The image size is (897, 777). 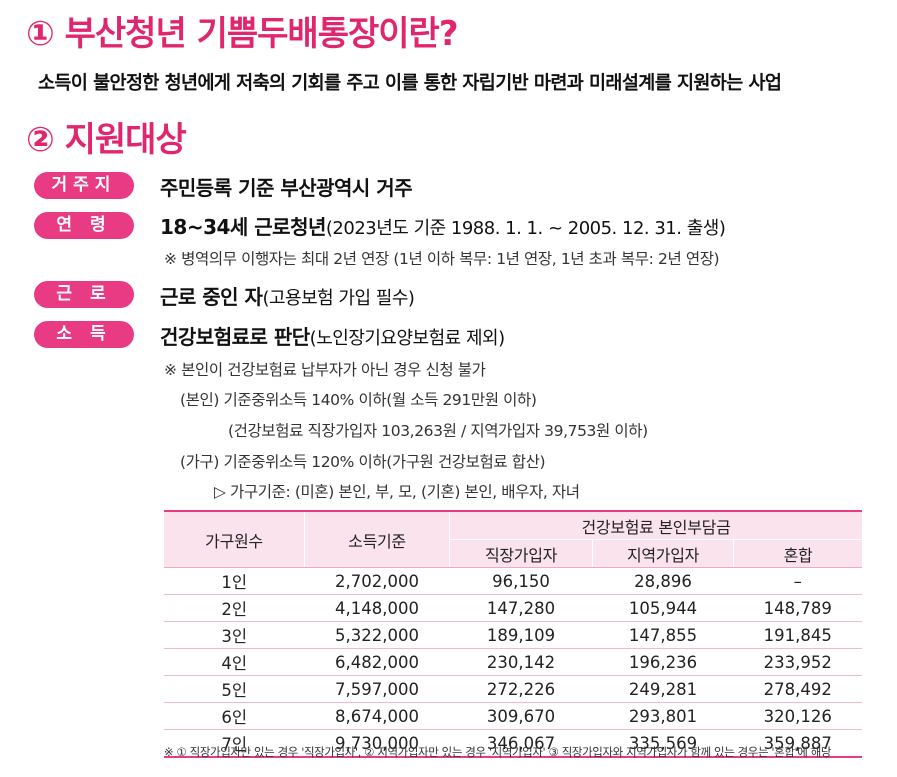 I want to click on cell-income: 2,702,000, so click(x=377, y=581).